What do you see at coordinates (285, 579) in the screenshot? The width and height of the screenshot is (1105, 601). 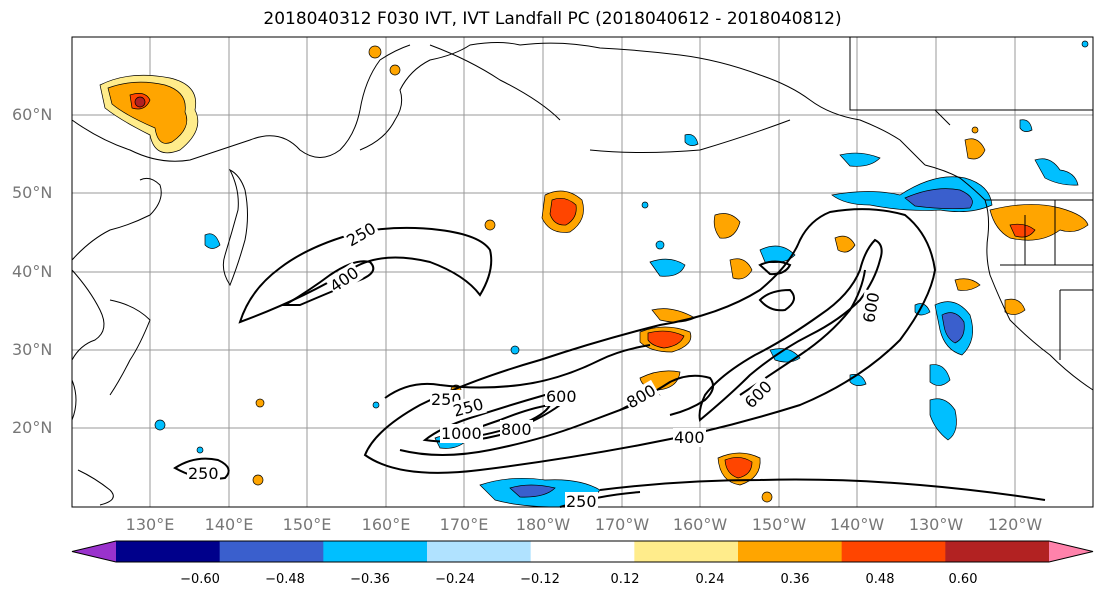 I see `colorbar-tick-label: −0.48` at bounding box center [285, 579].